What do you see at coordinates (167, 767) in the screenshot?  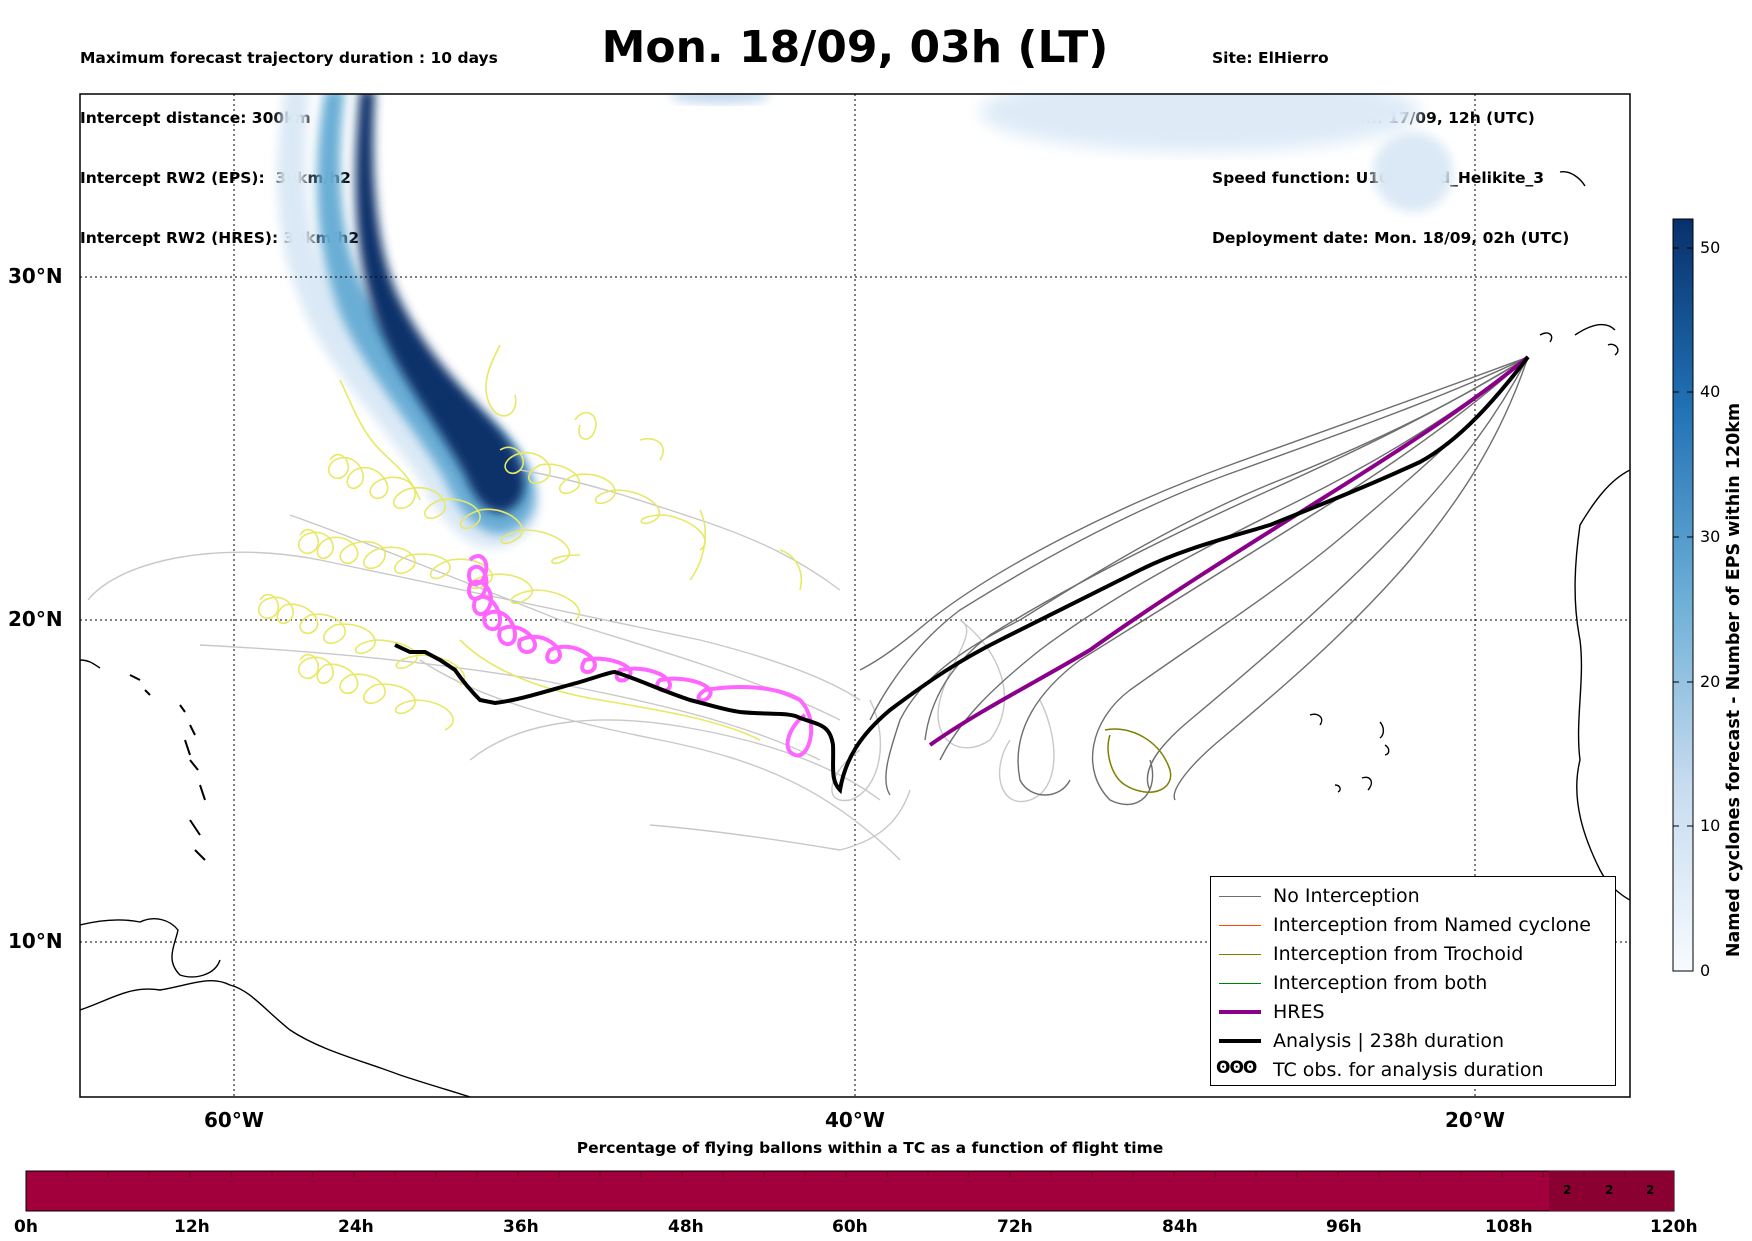 I see `coast-lesser-antilles` at bounding box center [167, 767].